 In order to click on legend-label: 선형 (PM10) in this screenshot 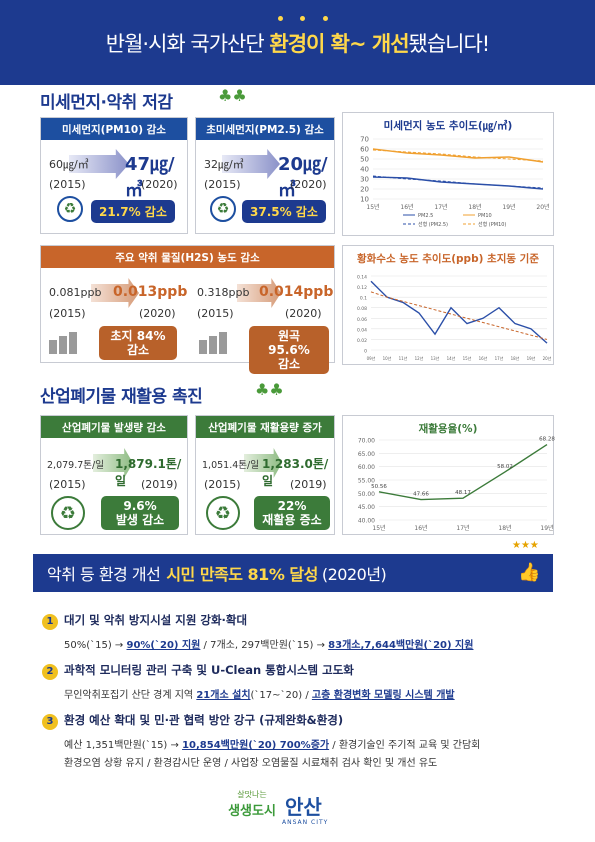, I will do `click(492, 224)`.